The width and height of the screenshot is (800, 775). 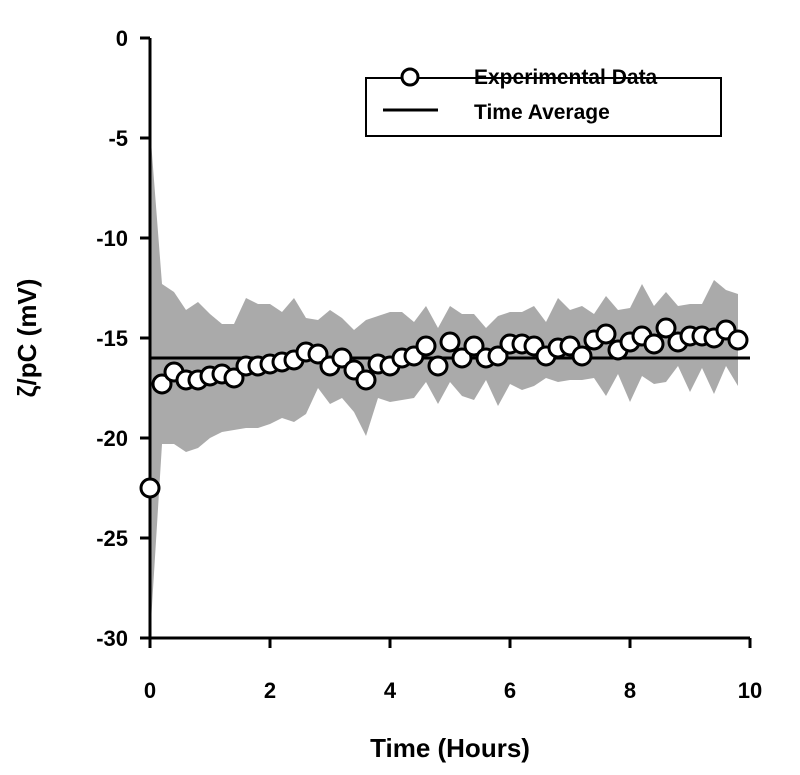 I want to click on y-tick-label: -10, so click(x=112, y=238).